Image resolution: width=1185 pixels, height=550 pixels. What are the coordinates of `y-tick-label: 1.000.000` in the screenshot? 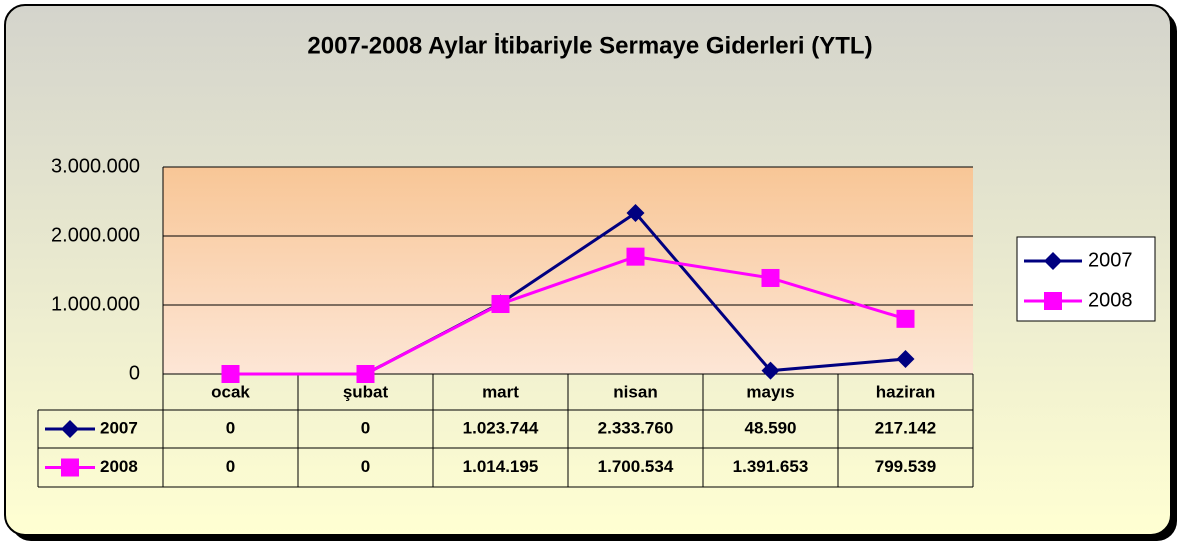 It's located at (95, 304).